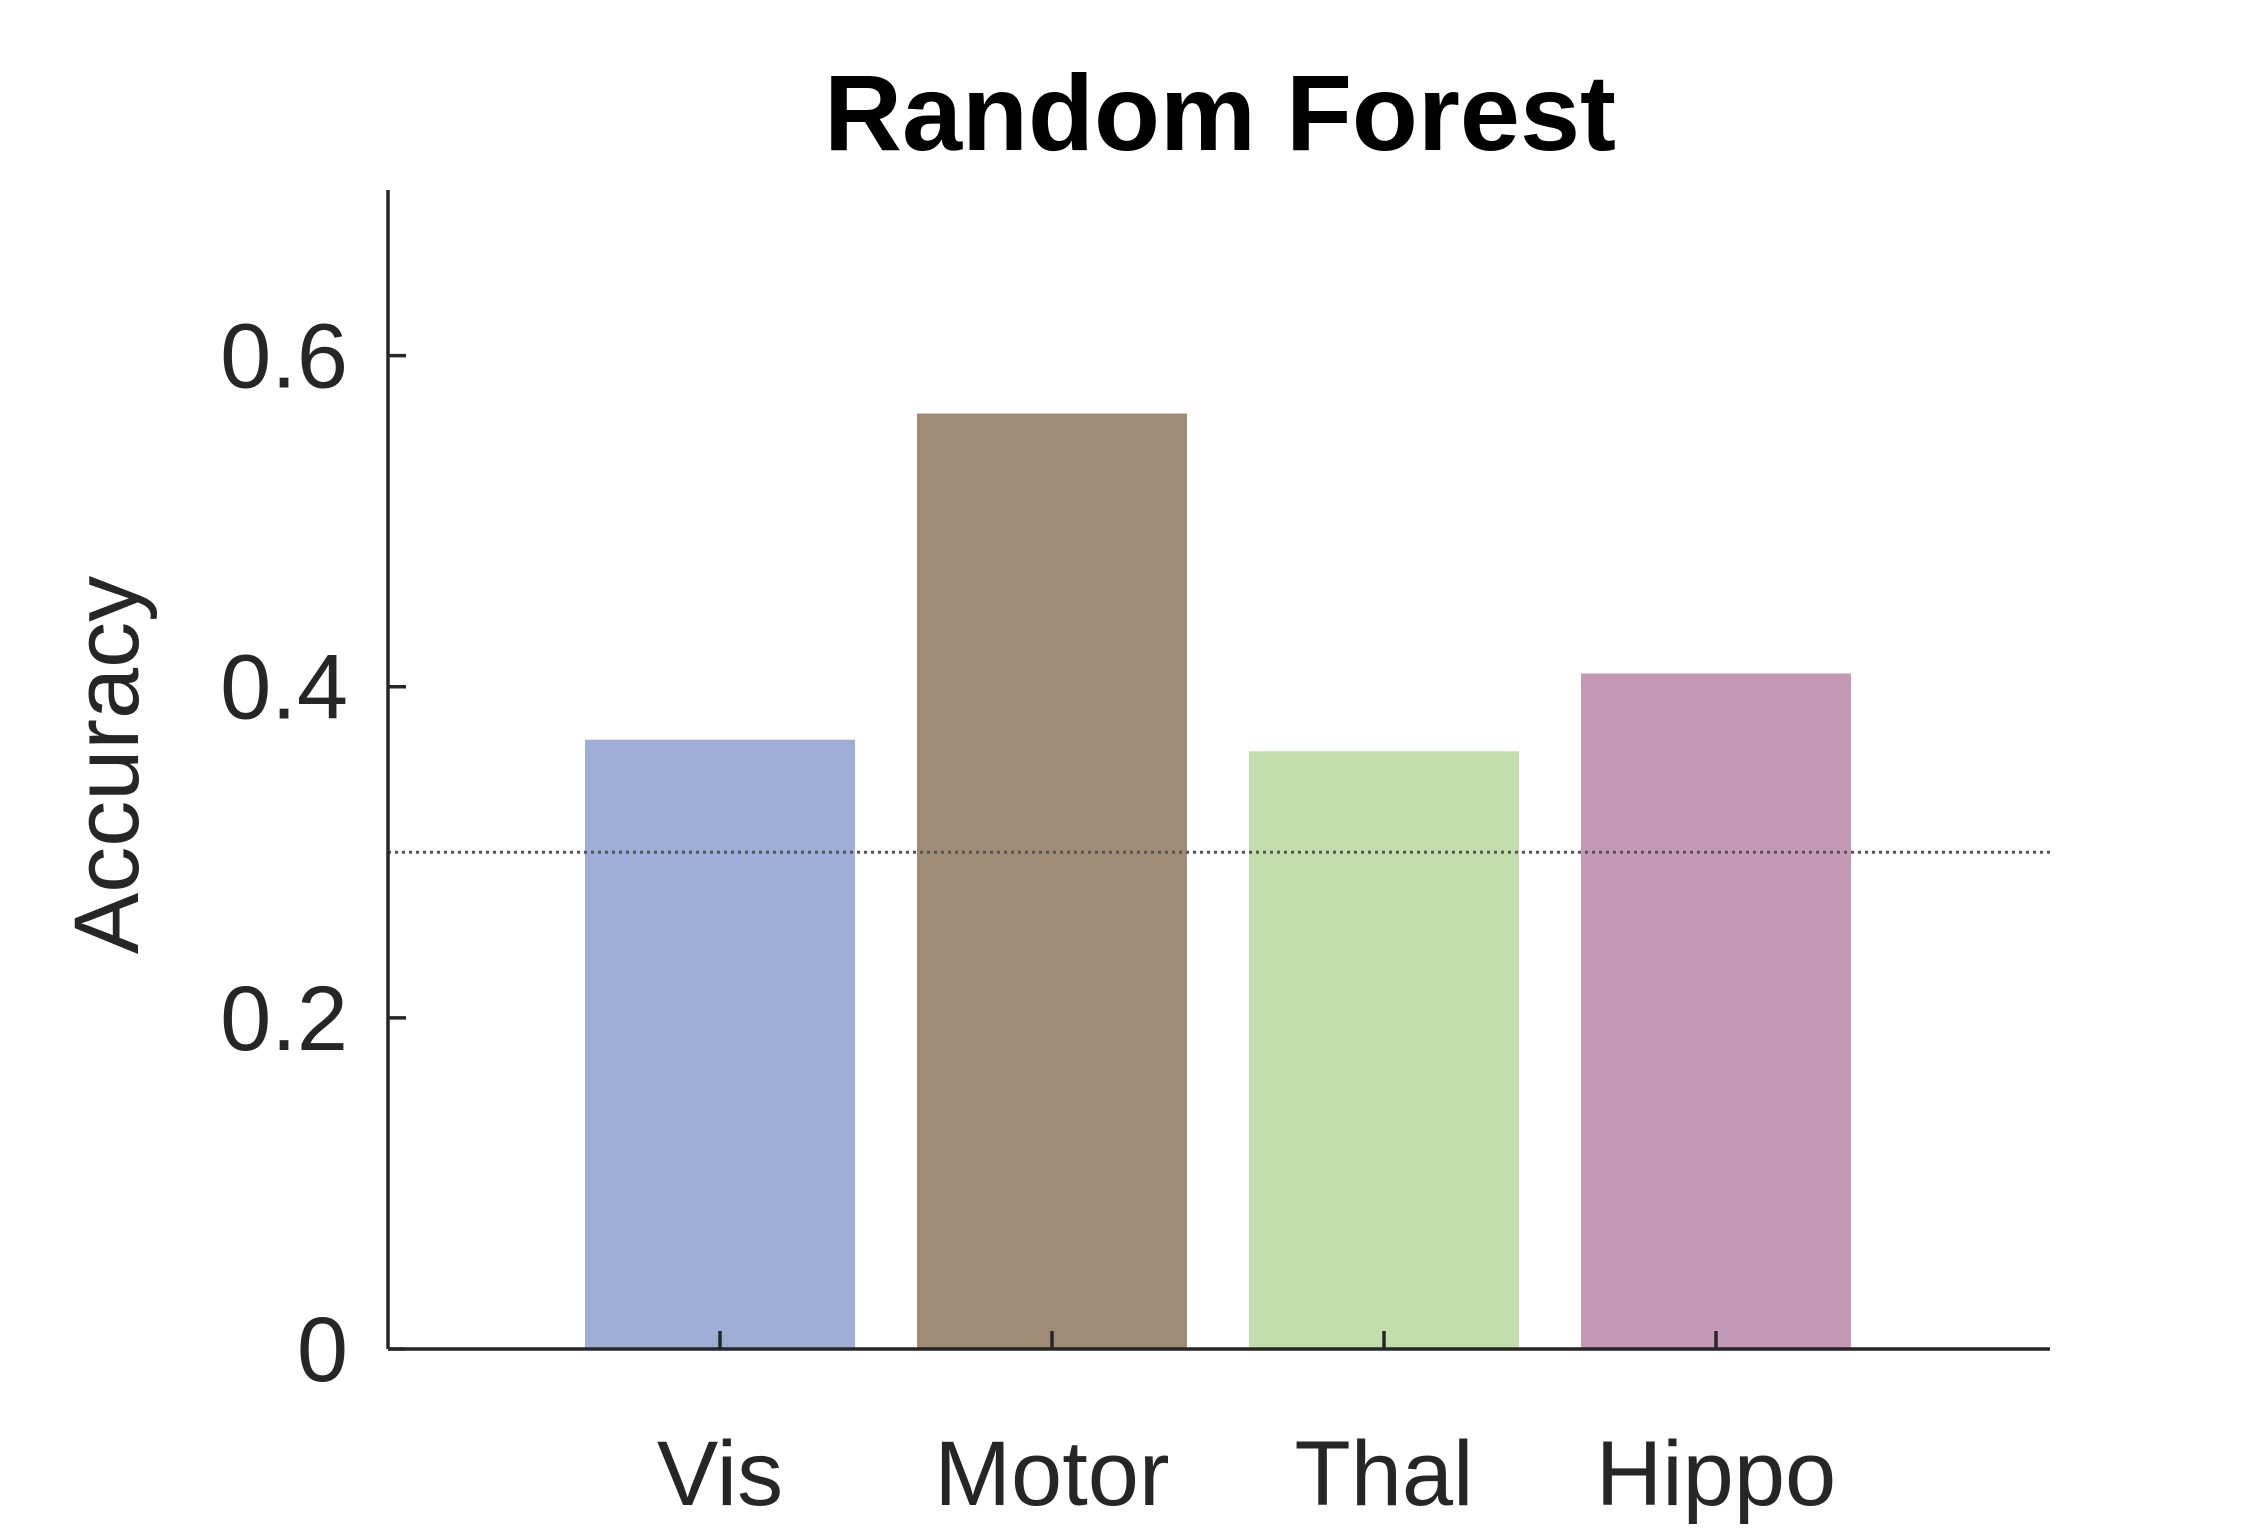  What do you see at coordinates (1716, 1011) in the screenshot?
I see `bar-hippo` at bounding box center [1716, 1011].